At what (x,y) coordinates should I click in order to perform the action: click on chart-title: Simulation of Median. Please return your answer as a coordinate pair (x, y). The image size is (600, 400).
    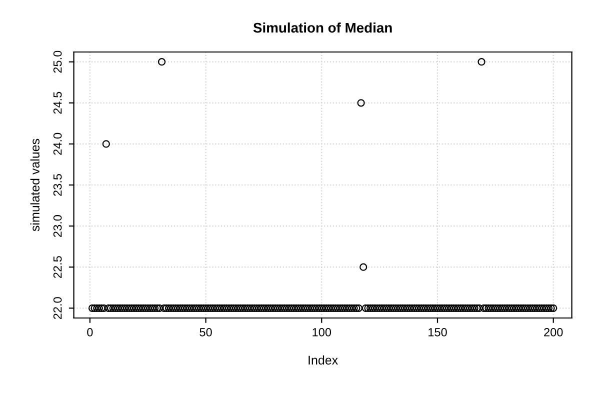
    Looking at the image, I should click on (322, 27).